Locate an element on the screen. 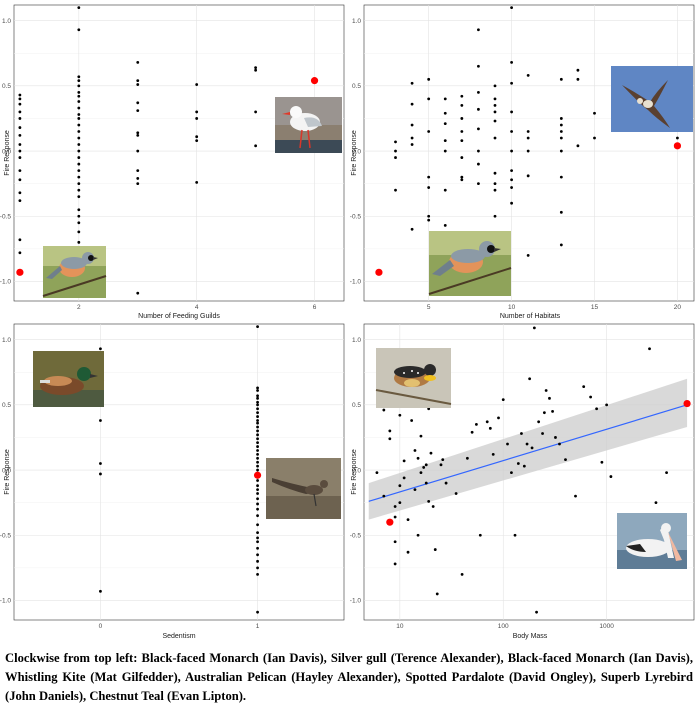 The height and width of the screenshot is (728, 698). confidence-band is located at coordinates (528, 449).